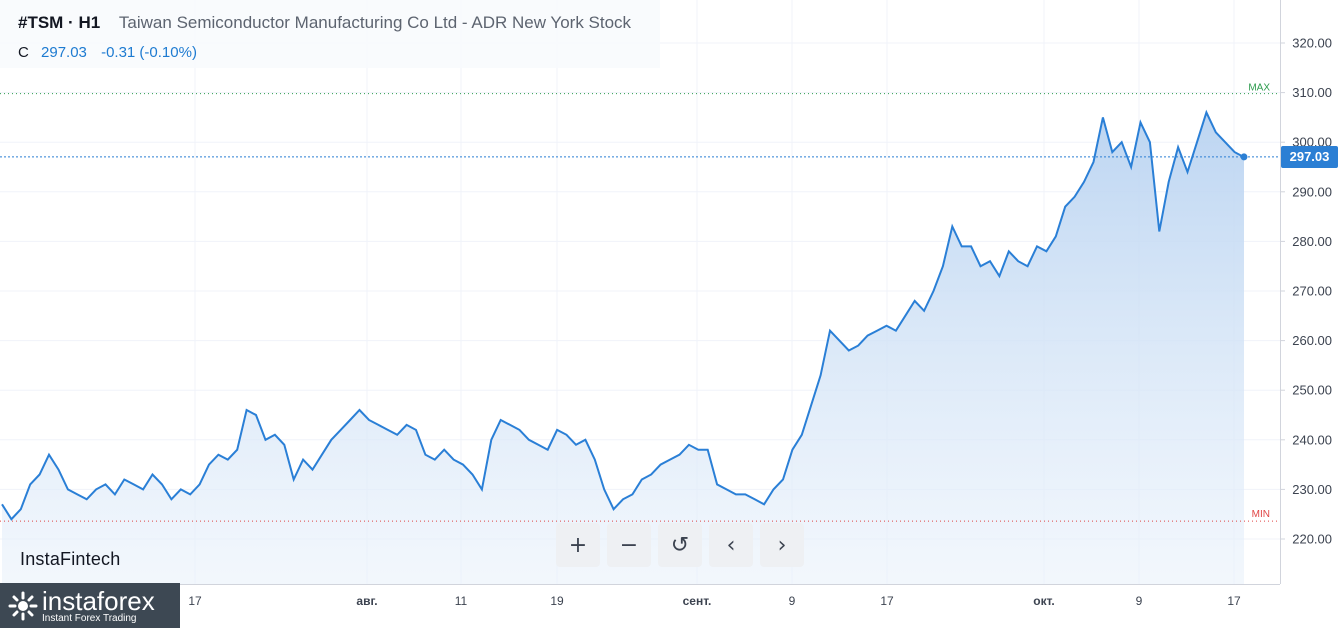 The width and height of the screenshot is (1340, 628). Describe the element at coordinates (149, 52) in the screenshot. I see `change-value: -0.31 (-0.10%)` at that location.